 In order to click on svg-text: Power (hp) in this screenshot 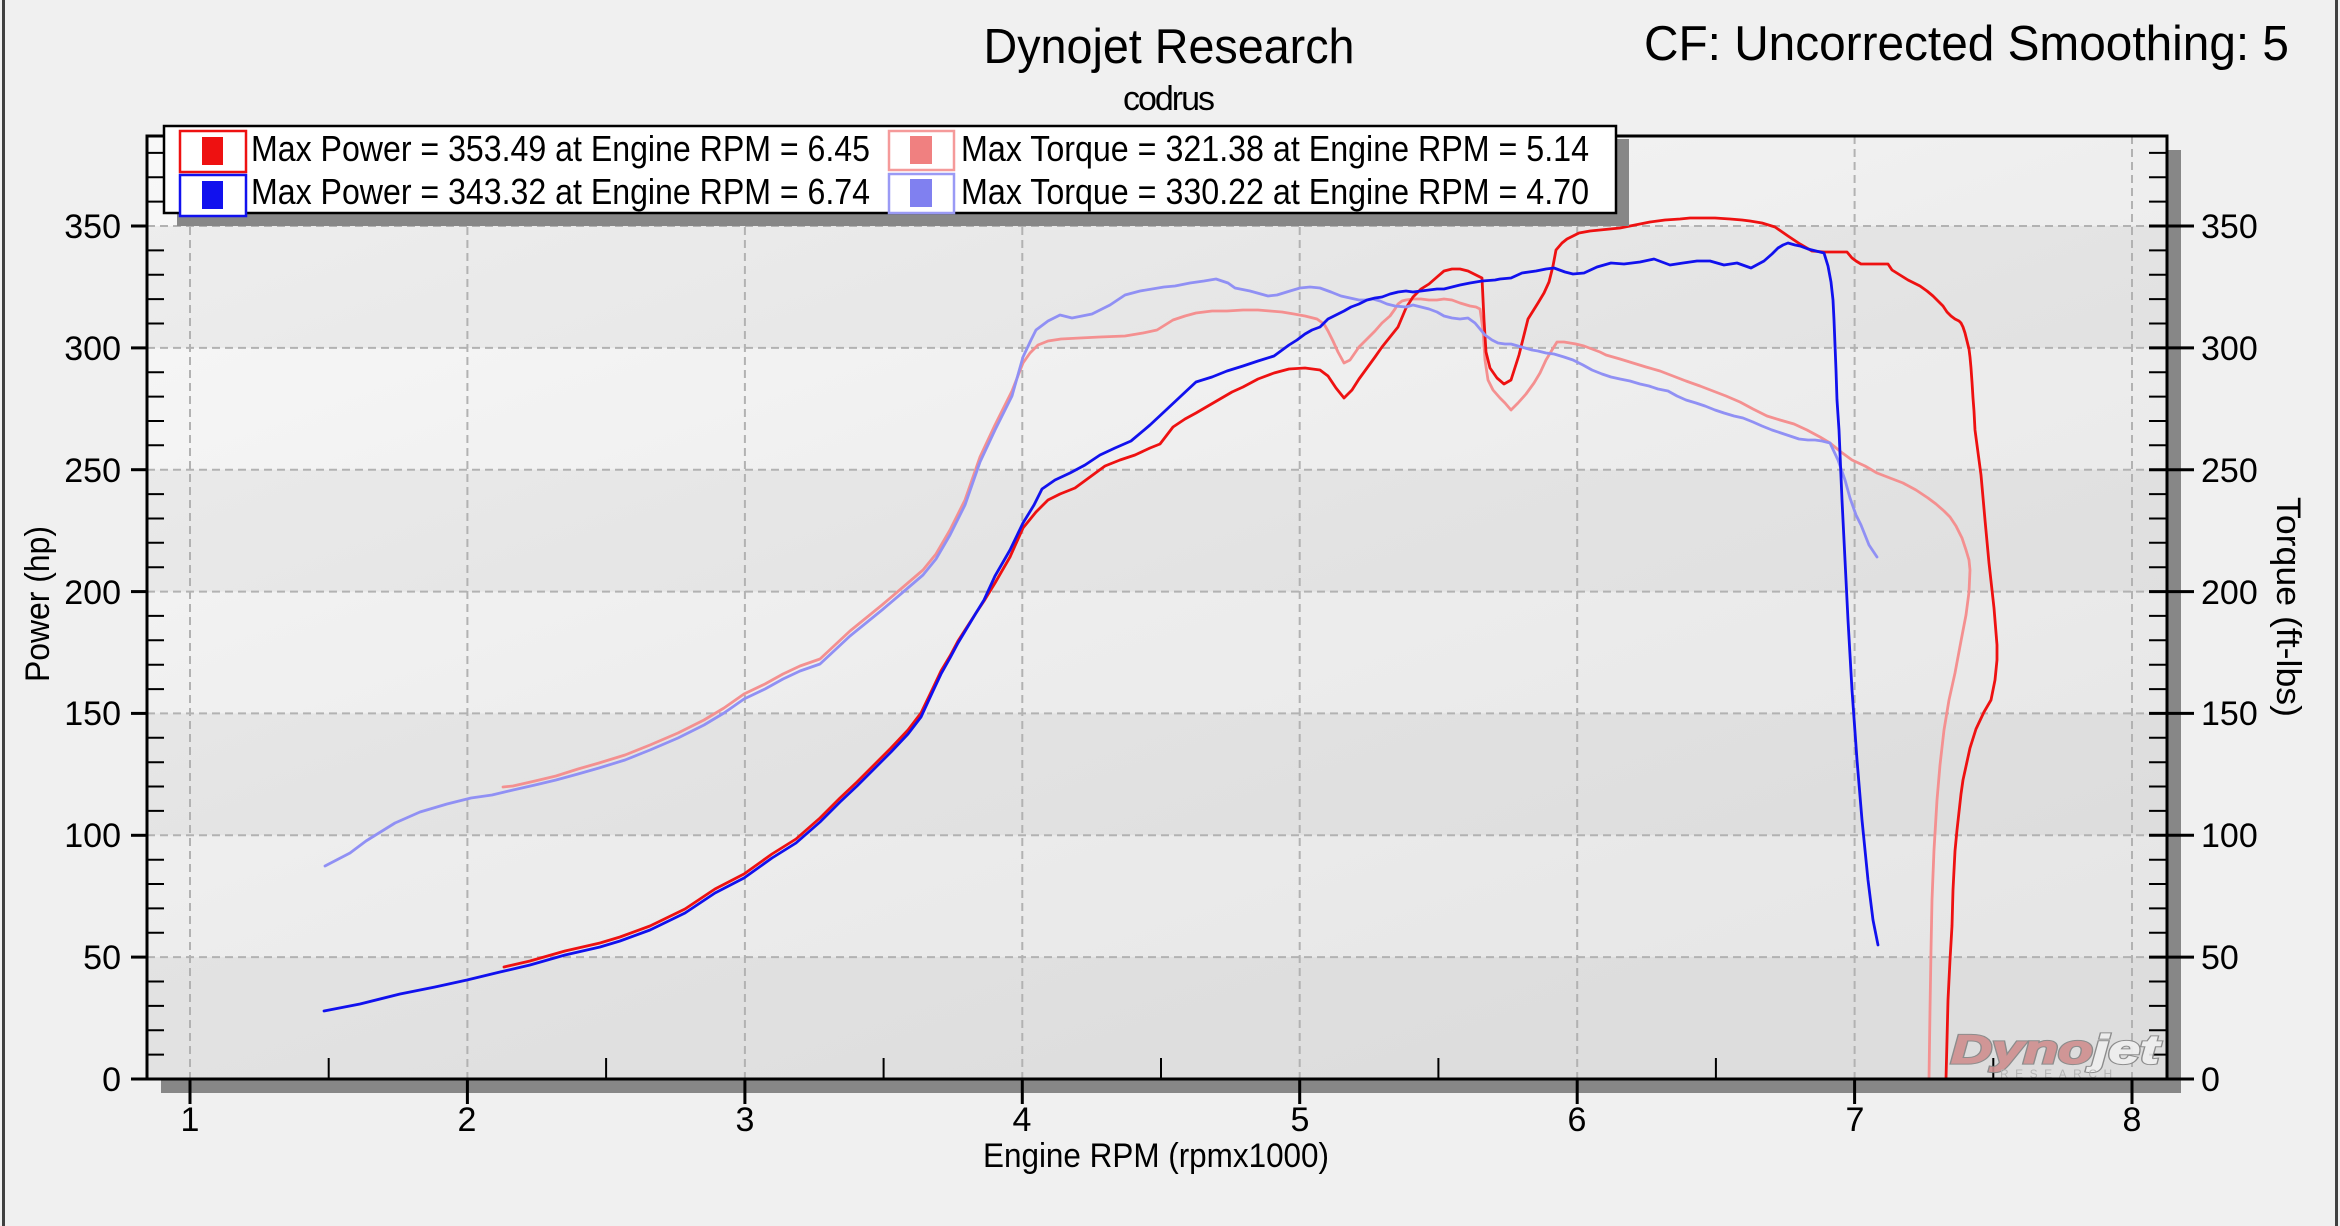, I will do `click(38, 604)`.